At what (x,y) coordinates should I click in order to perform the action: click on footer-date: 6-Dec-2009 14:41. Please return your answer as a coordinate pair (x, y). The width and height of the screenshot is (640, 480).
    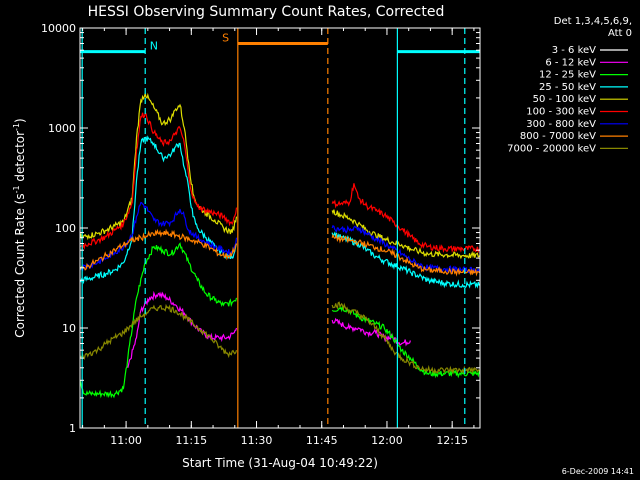
    Looking at the image, I should click on (598, 471).